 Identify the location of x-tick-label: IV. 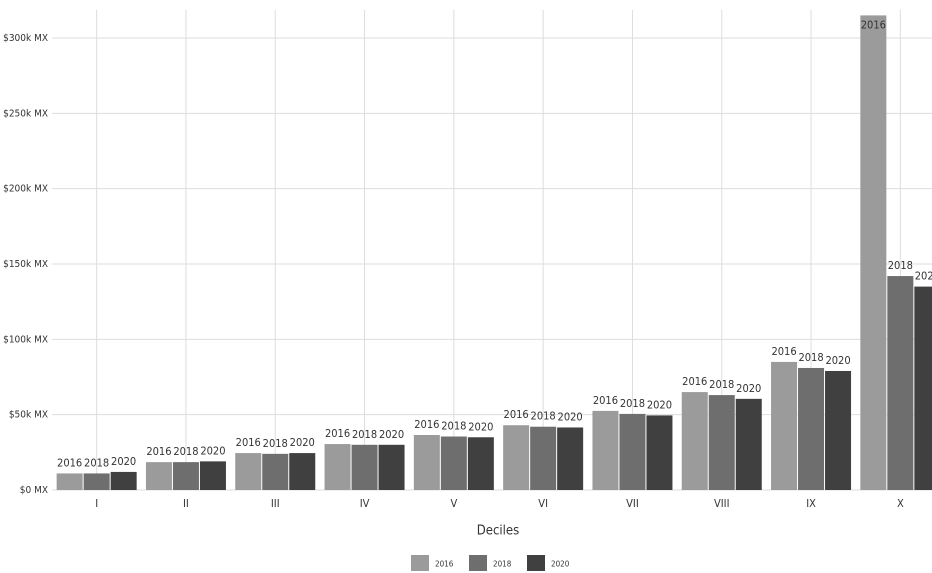
(365, 503).